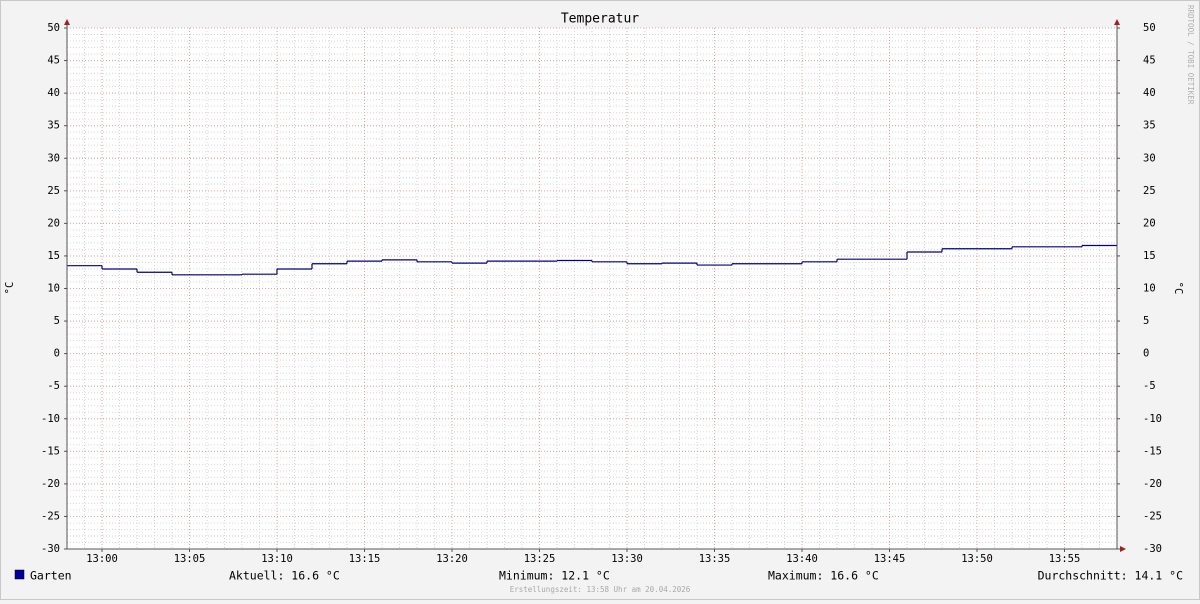 This screenshot has height=604, width=1200. Describe the element at coordinates (1146, 321) in the screenshot. I see `y2-tick-label: 5` at that location.